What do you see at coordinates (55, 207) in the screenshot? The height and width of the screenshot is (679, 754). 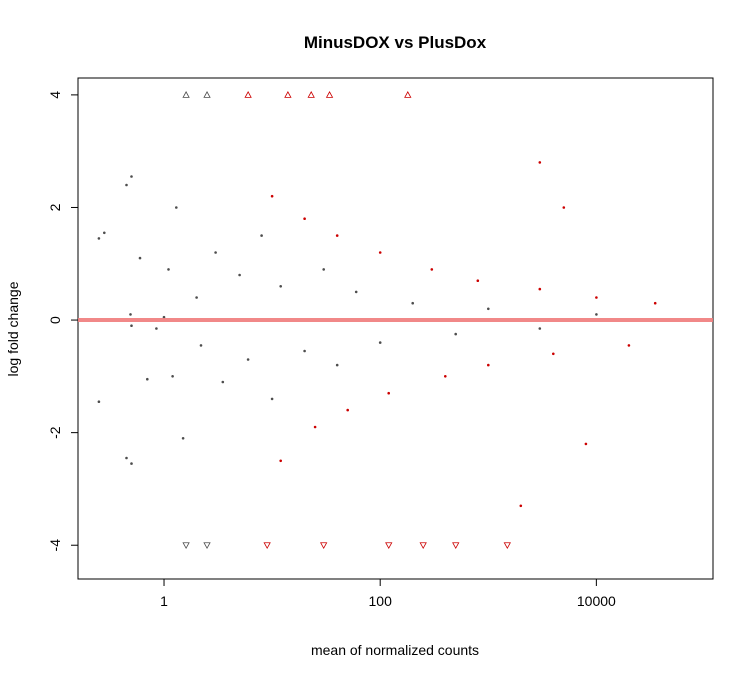 I see `y-tick-label: 2` at bounding box center [55, 207].